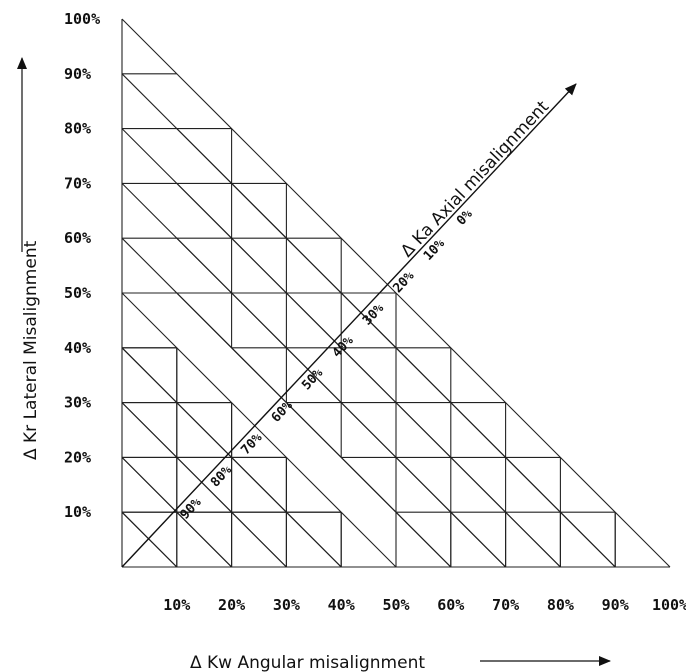  I want to click on x-axis-title-group: Δ Kw Angular misalignment, so click(400, 662).